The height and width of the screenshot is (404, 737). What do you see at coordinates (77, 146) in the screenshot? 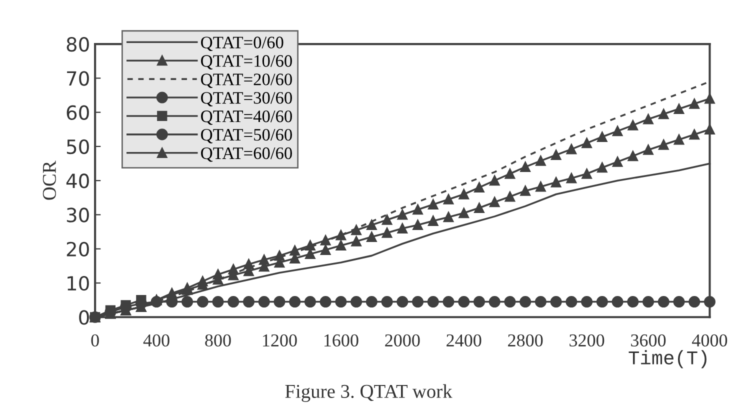
I see `y-tick-label: 50` at bounding box center [77, 146].